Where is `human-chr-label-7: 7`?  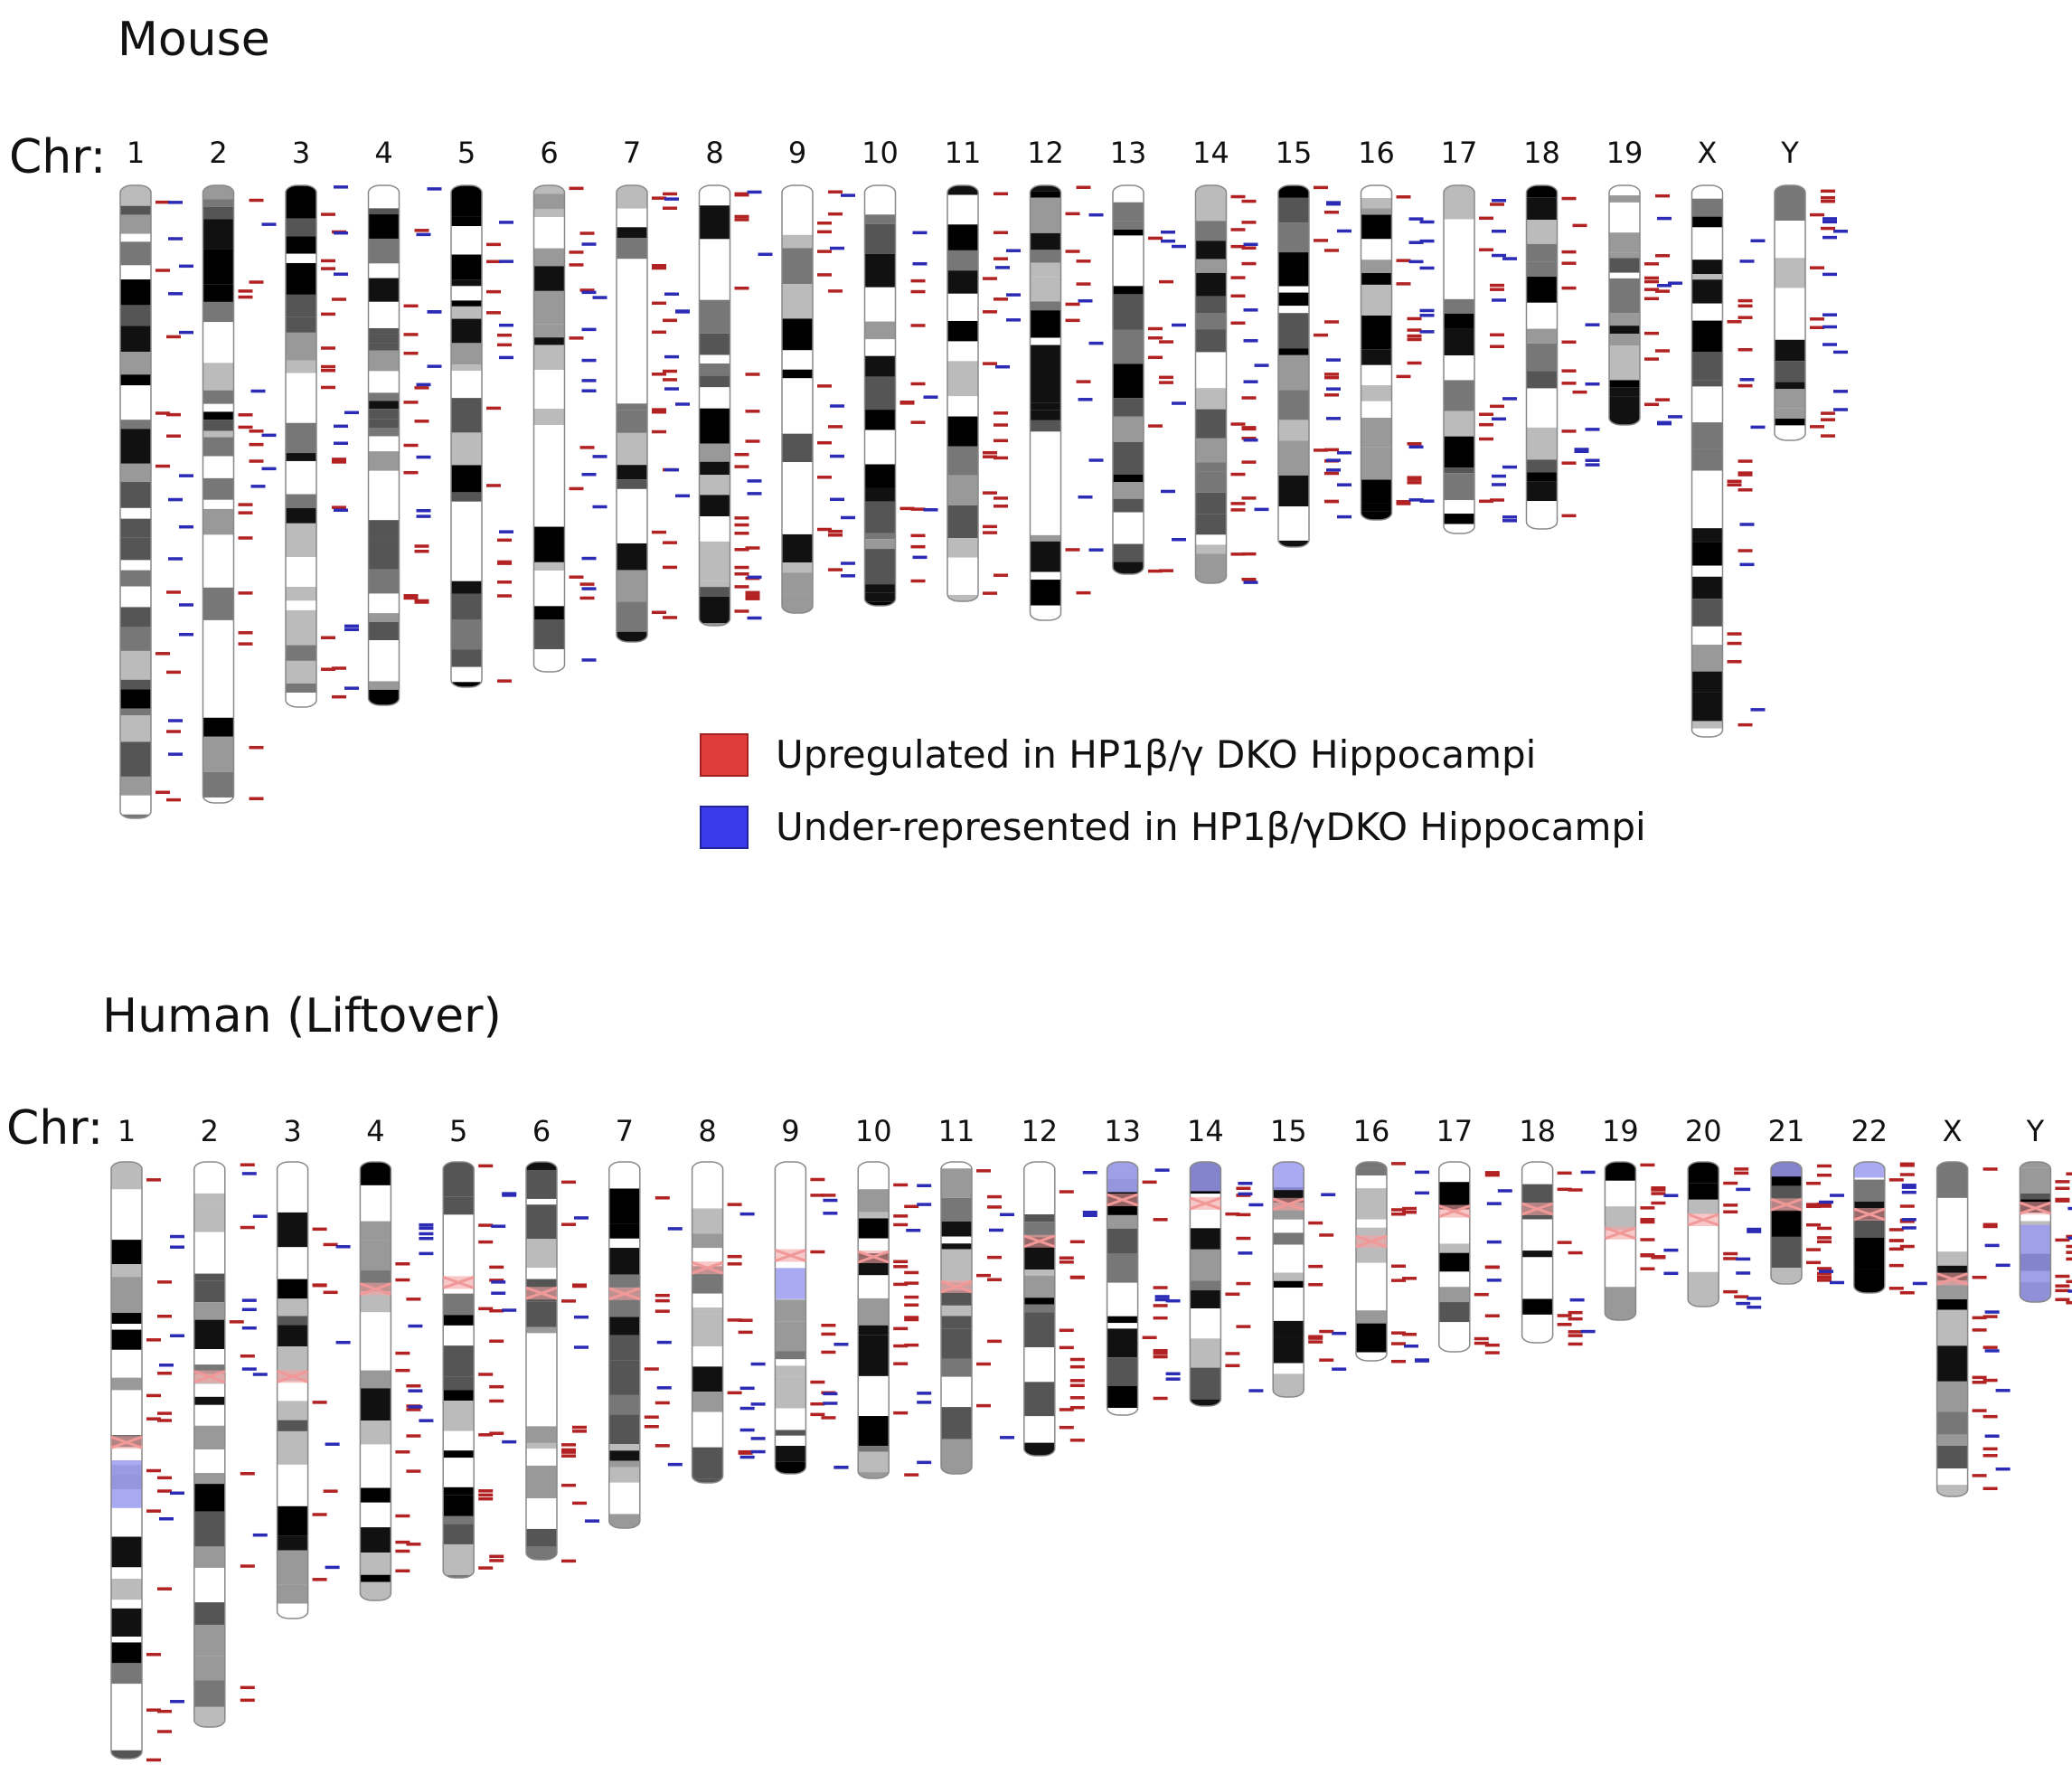 human-chr-label-7: 7 is located at coordinates (624, 1131).